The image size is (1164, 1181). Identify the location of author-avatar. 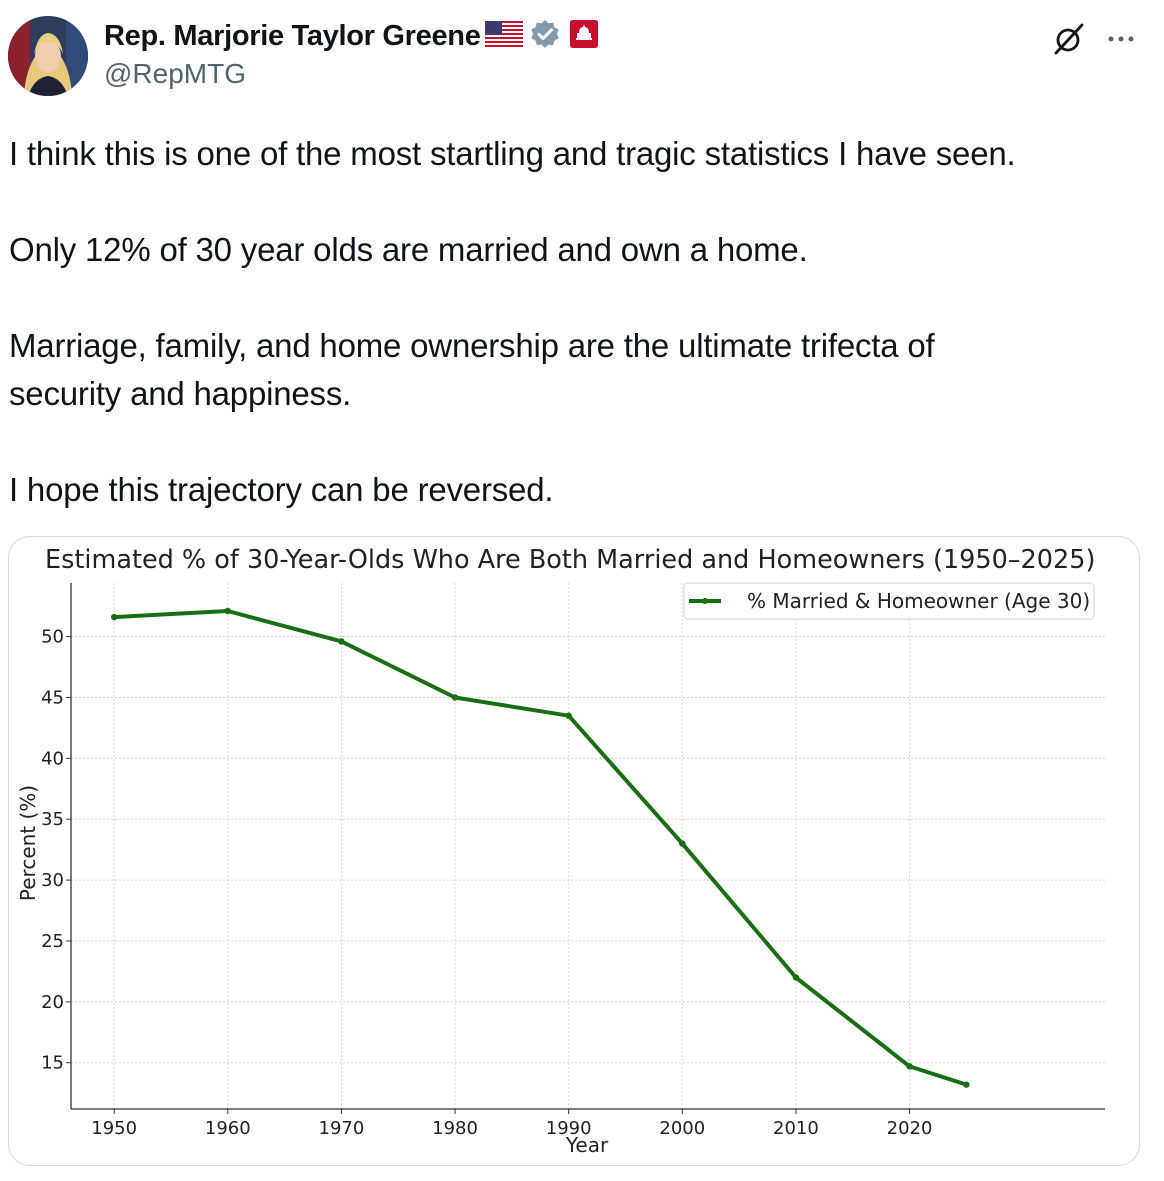
(48, 56).